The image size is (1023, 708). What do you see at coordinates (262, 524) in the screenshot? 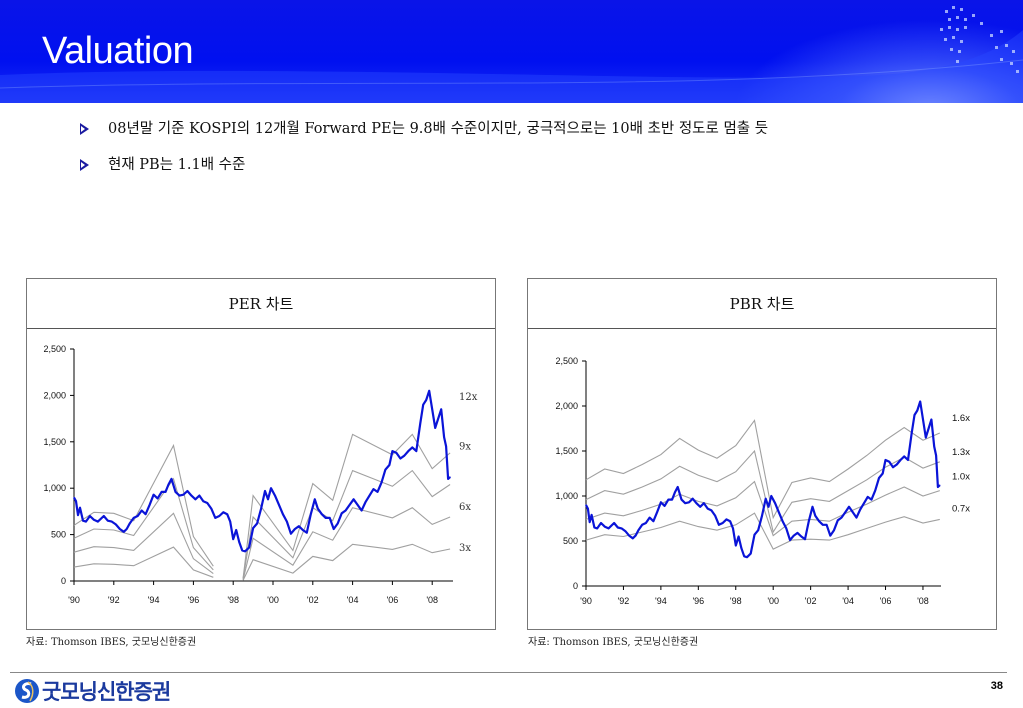
I see `band-line-9x` at bounding box center [262, 524].